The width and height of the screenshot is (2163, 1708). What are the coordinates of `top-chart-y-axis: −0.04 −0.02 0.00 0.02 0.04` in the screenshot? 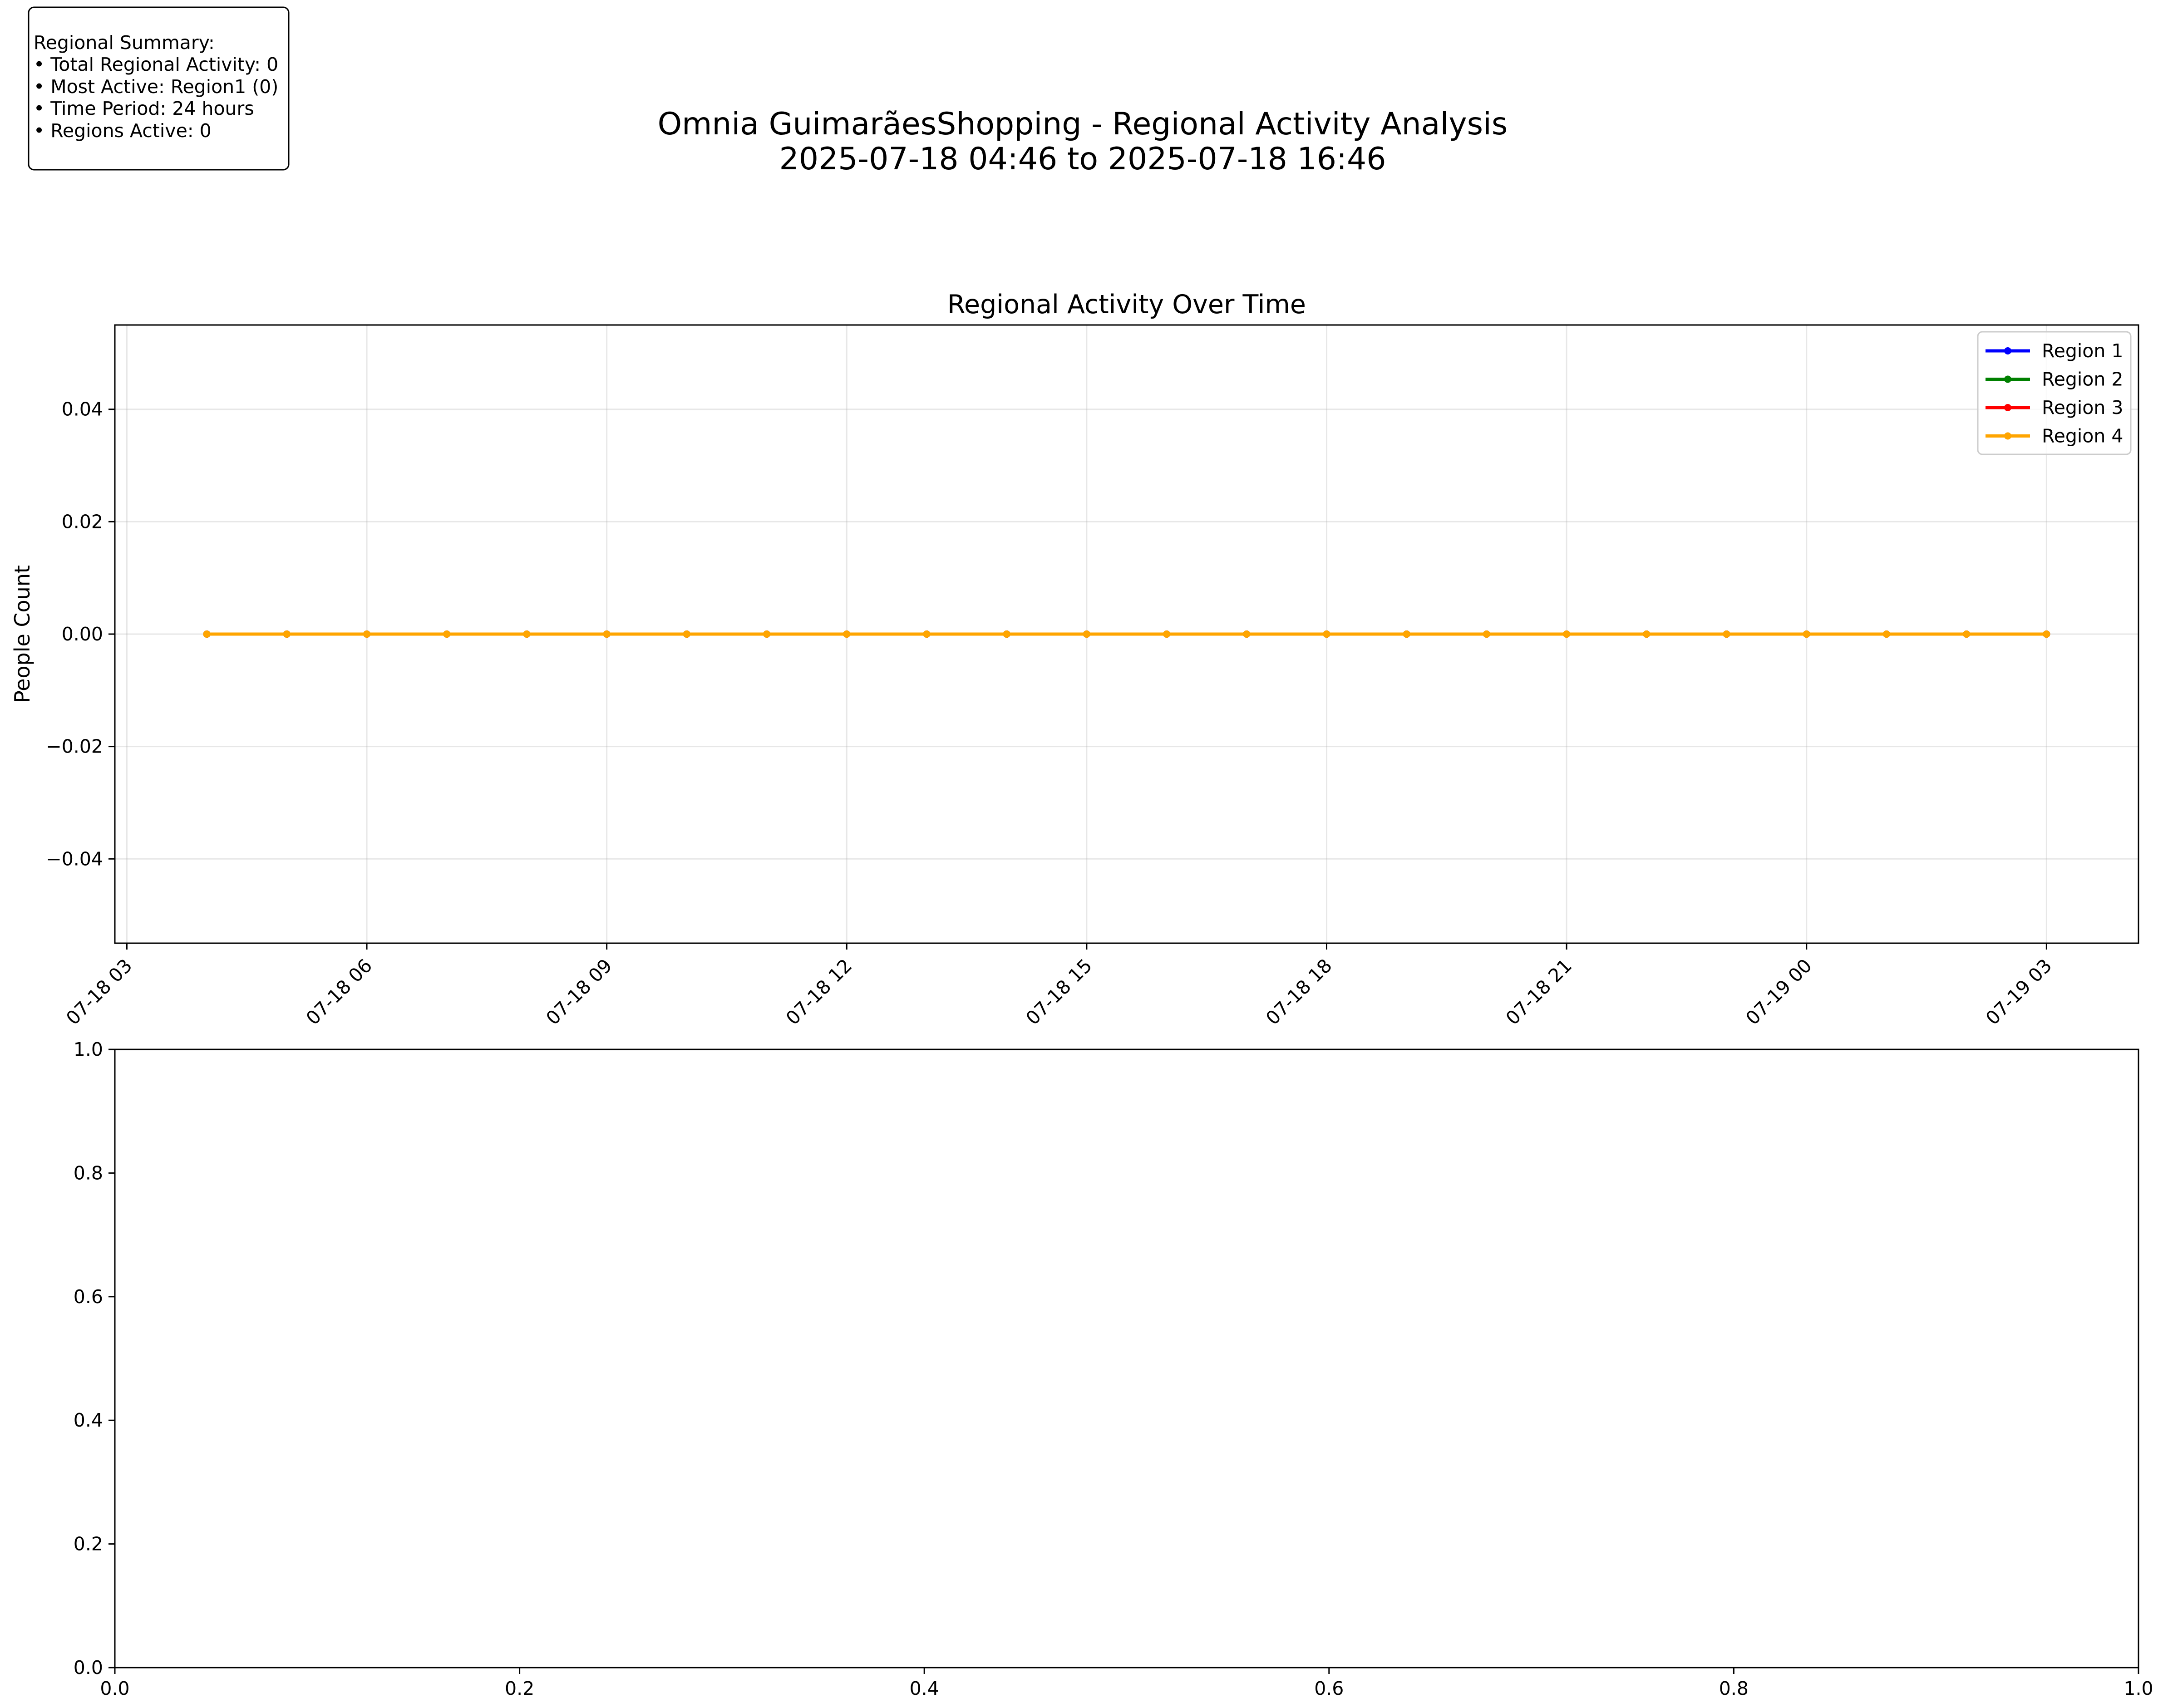 It's located at (81, 634).